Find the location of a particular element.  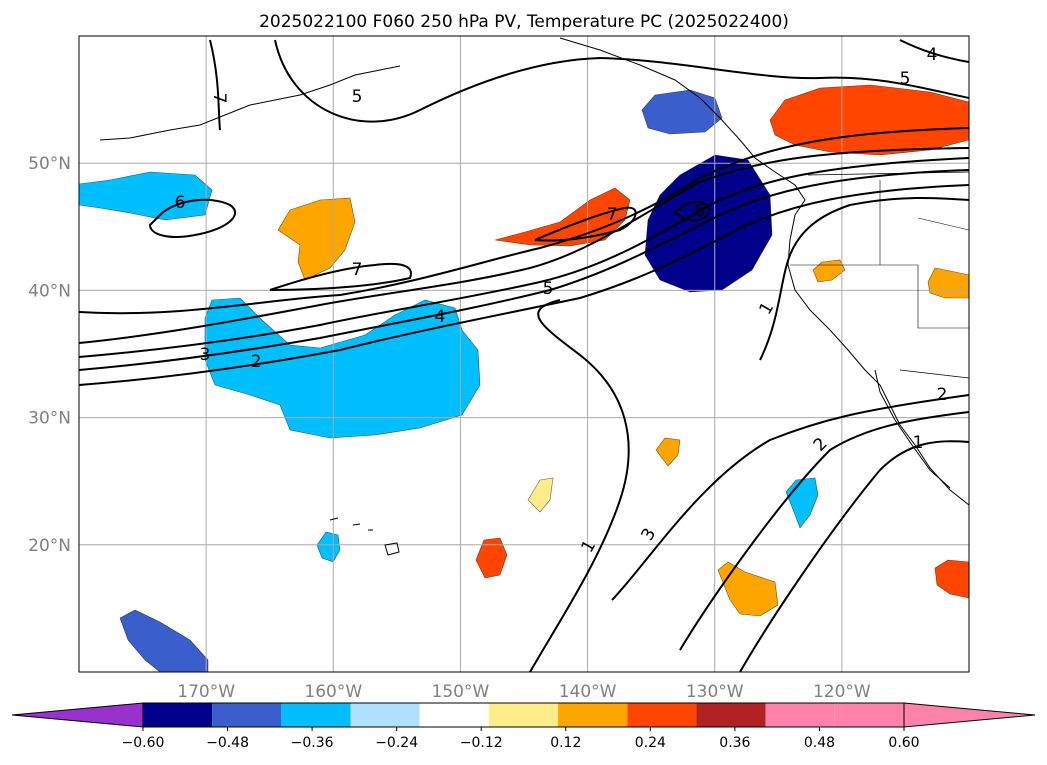

pv-contour-7-northwest is located at coordinates (215, 85).